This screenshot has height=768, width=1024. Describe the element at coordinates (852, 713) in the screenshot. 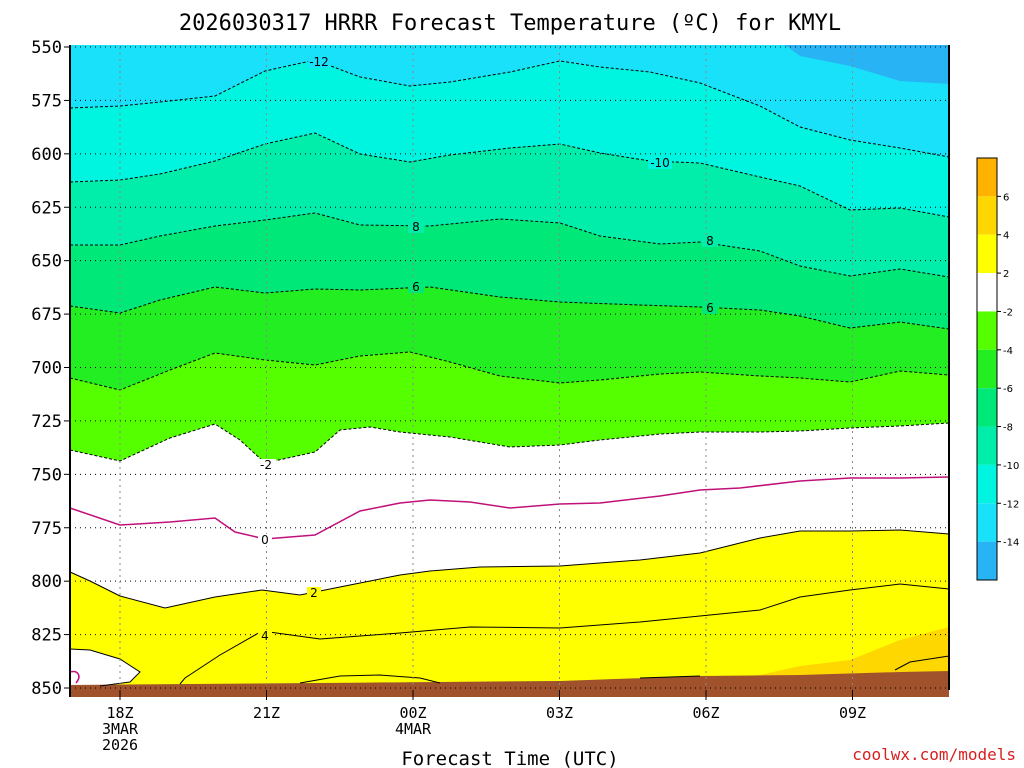

I see `x-tick-label: 09Z` at that location.